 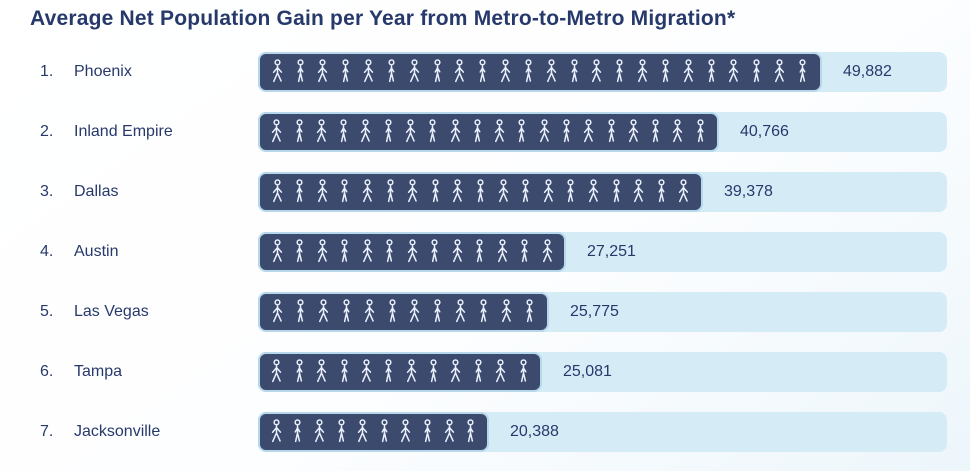 What do you see at coordinates (47, 371) in the screenshot?
I see `rank-label: 6.` at bounding box center [47, 371].